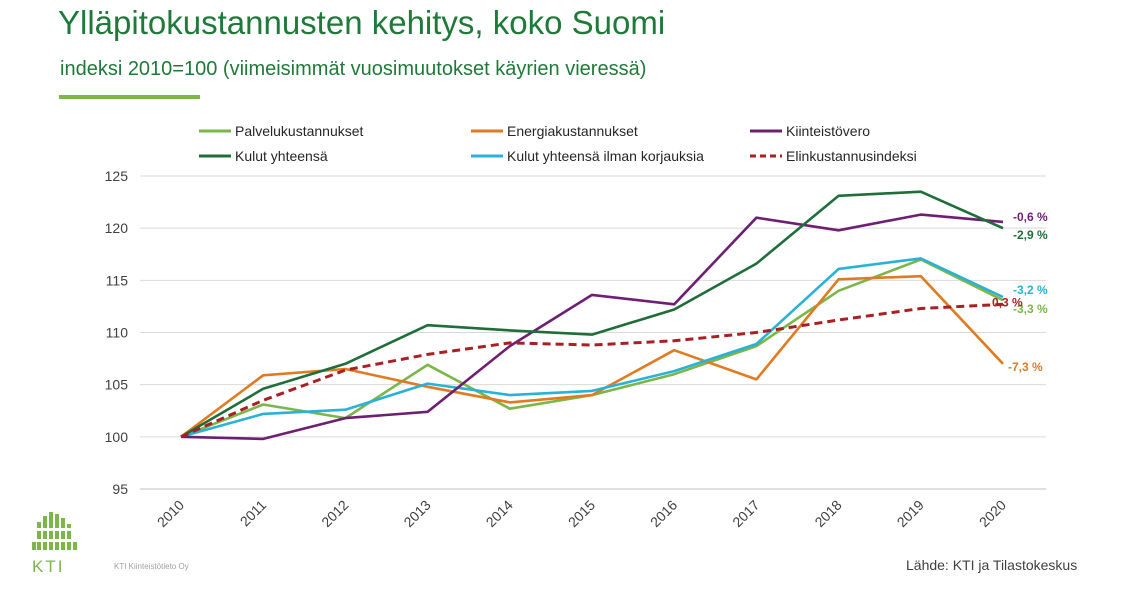  I want to click on x-tick-label: 2013, so click(416, 513).